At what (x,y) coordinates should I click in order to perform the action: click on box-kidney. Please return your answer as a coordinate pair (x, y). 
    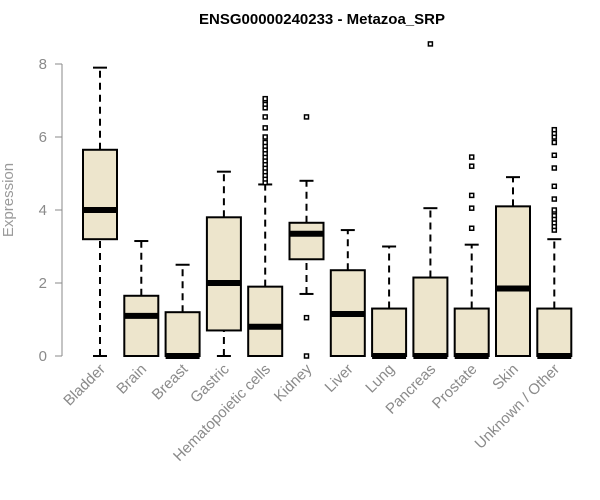
    Looking at the image, I should click on (306, 236).